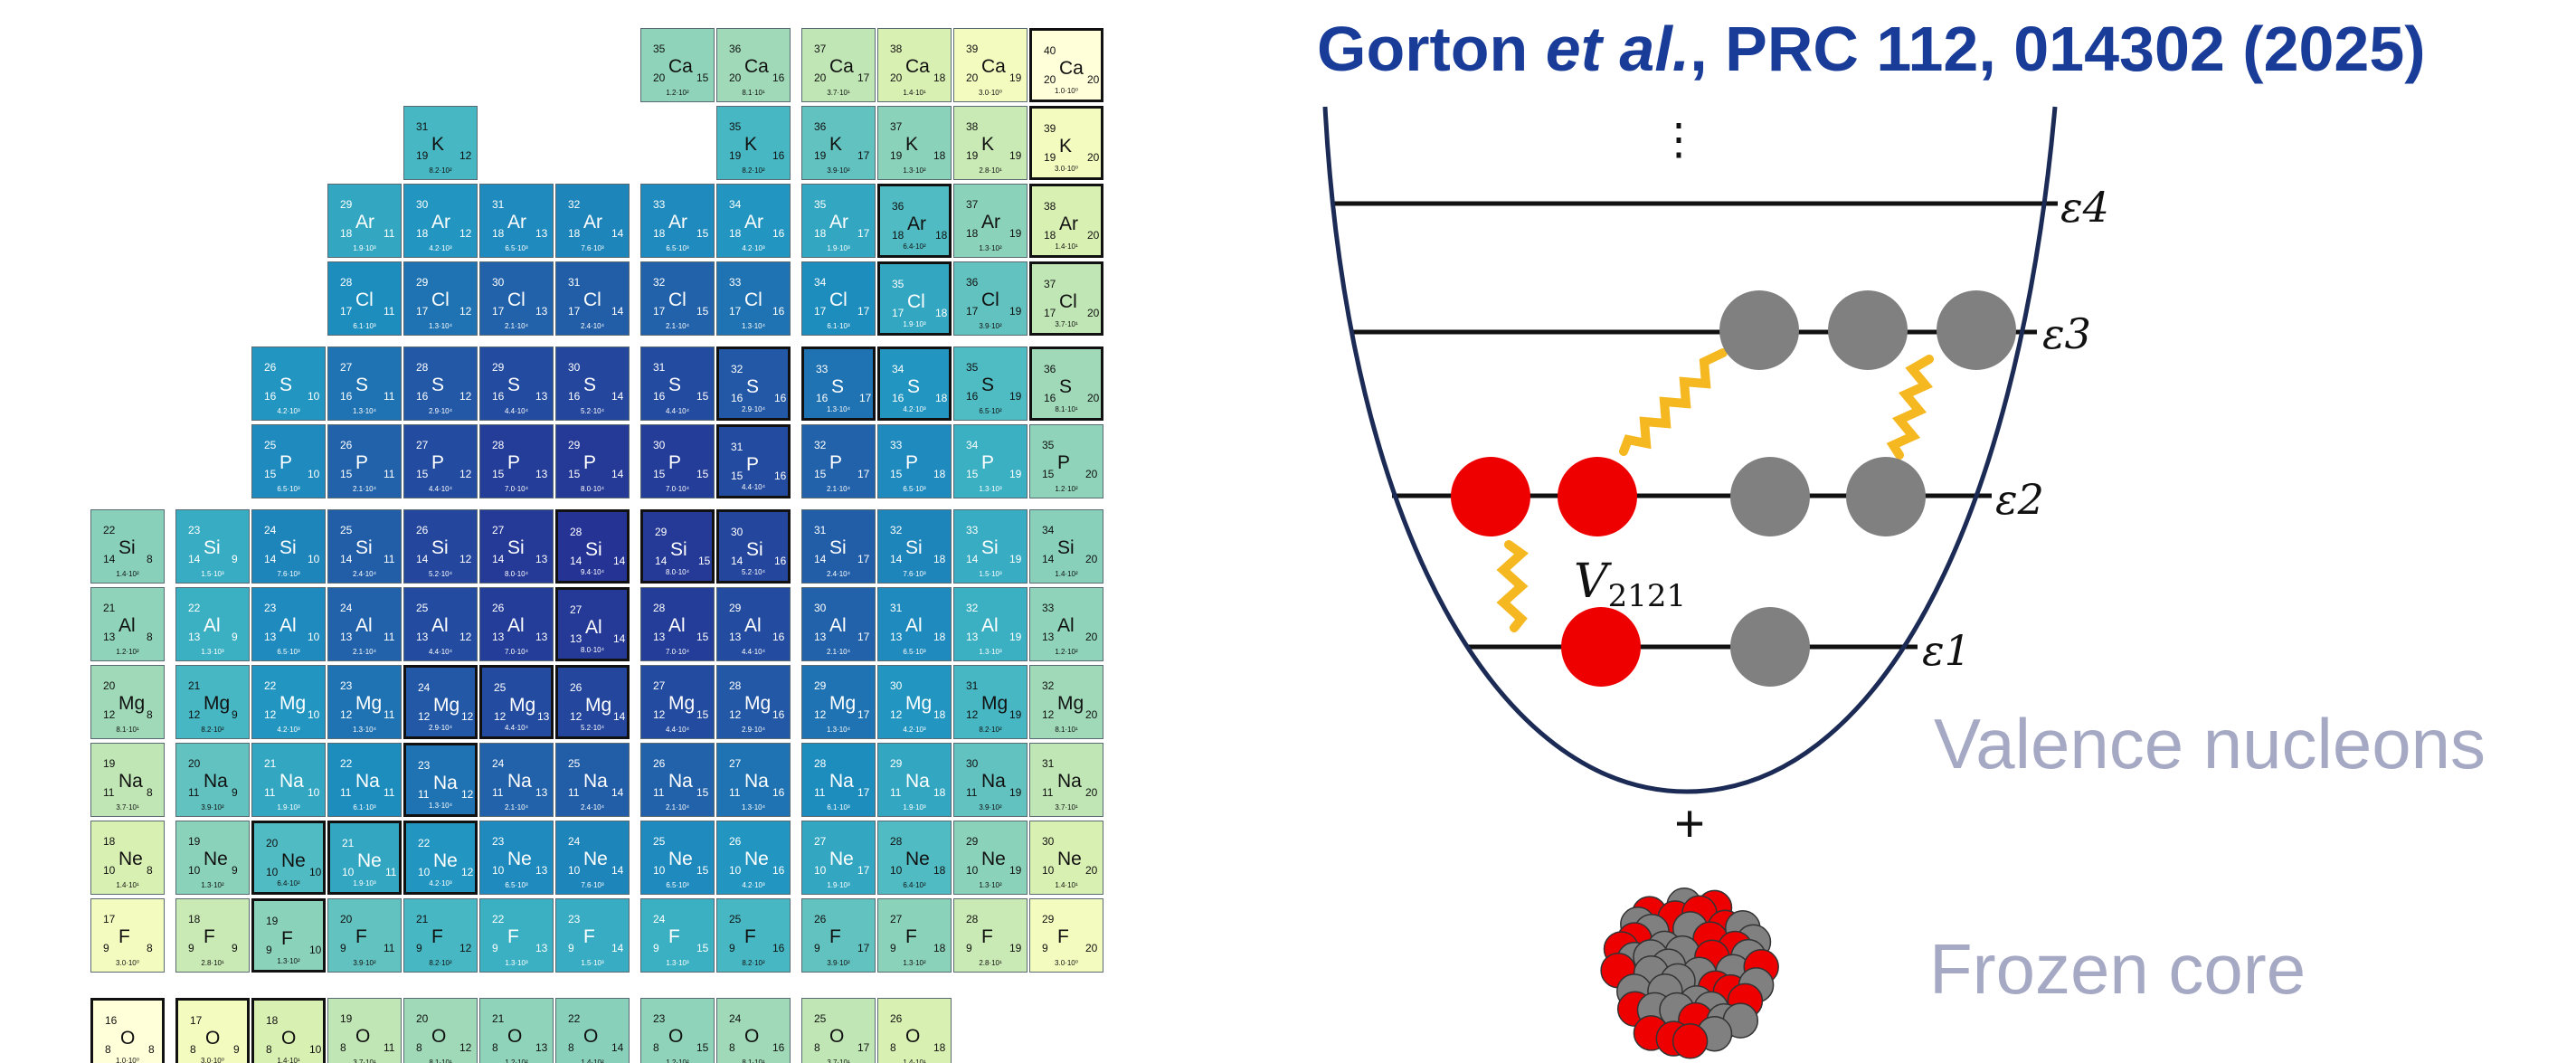 The height and width of the screenshot is (1063, 2576). I want to click on nuclide-cell-na-23: 23 Na 11 12 1.3·10⁴, so click(440, 780).